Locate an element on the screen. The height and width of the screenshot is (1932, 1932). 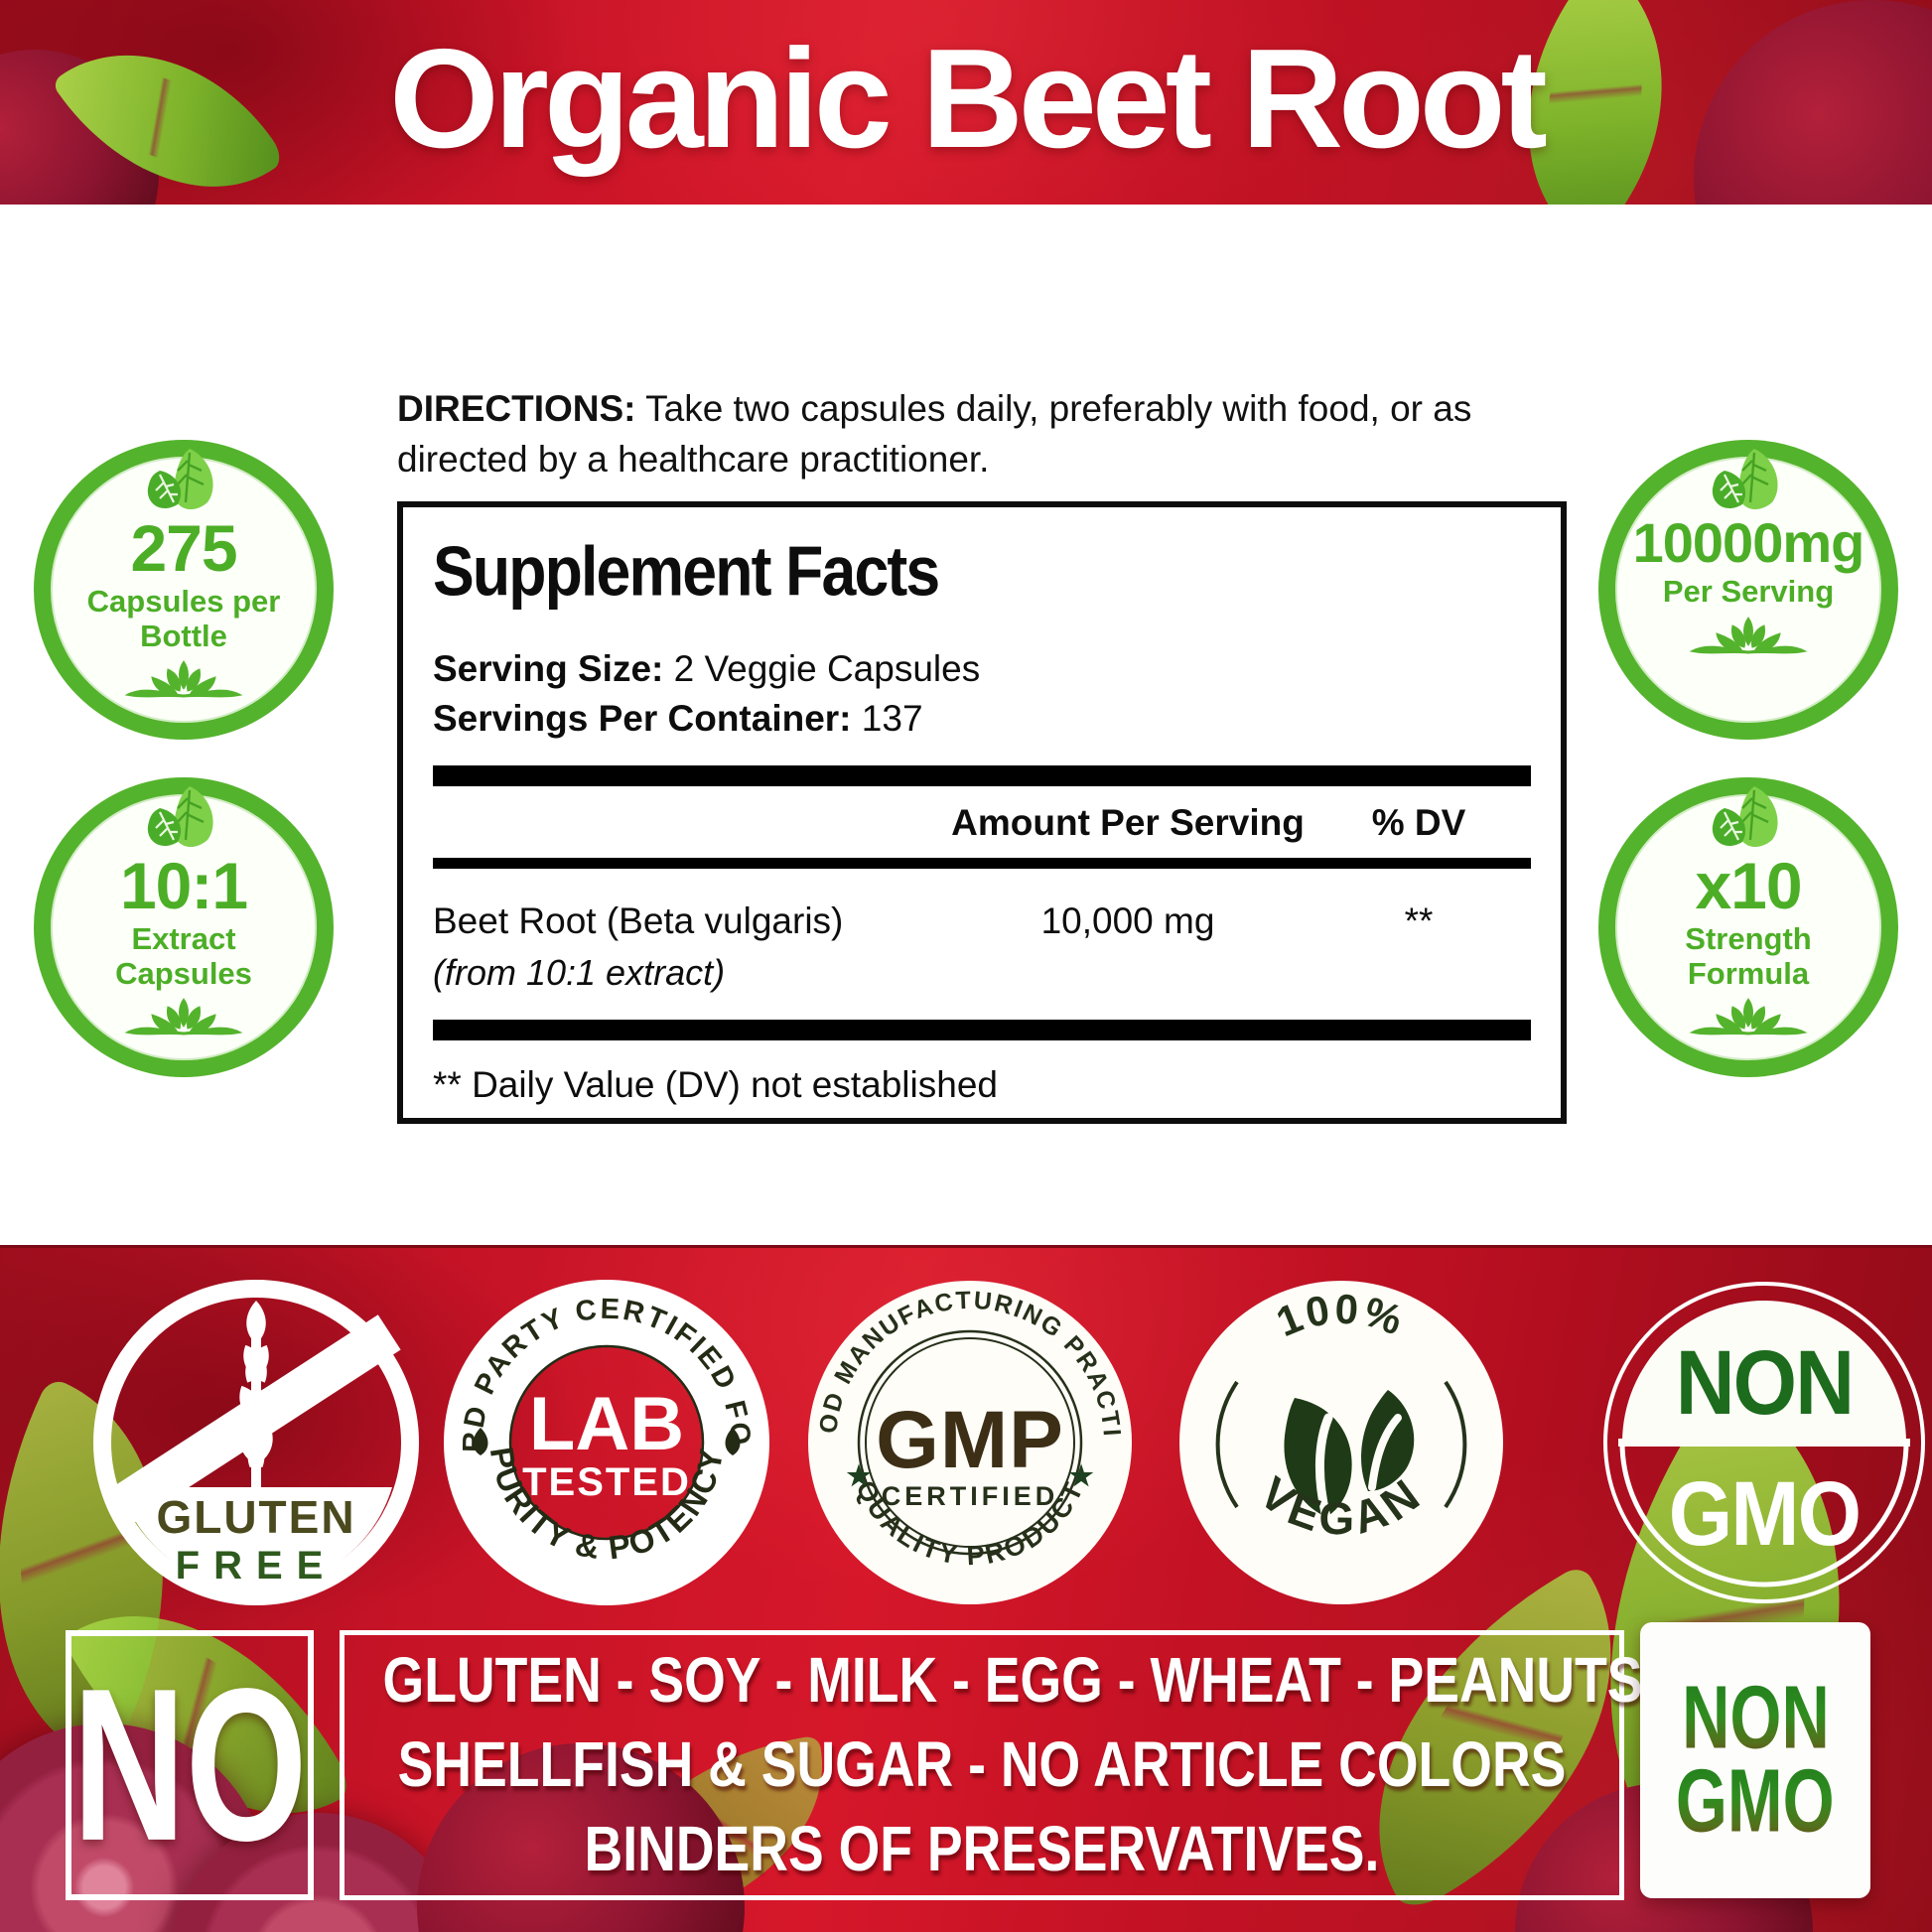
feature-circle-mg-per-serving: 10000mg Per Serving is located at coordinates (1748, 590).